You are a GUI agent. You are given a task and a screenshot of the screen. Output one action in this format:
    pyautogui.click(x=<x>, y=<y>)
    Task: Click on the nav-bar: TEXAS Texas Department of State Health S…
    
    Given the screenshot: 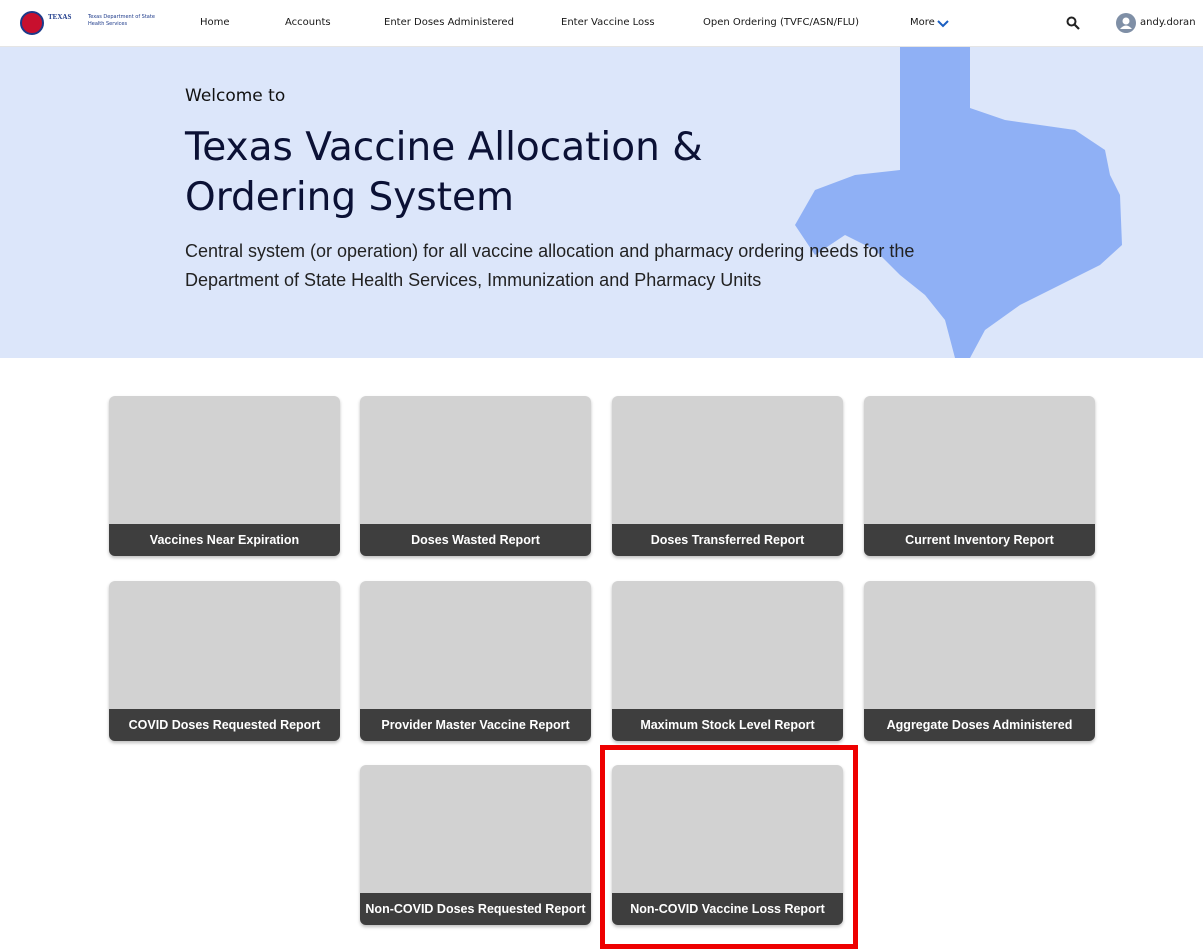 What is the action you would take?
    pyautogui.click(x=601, y=23)
    